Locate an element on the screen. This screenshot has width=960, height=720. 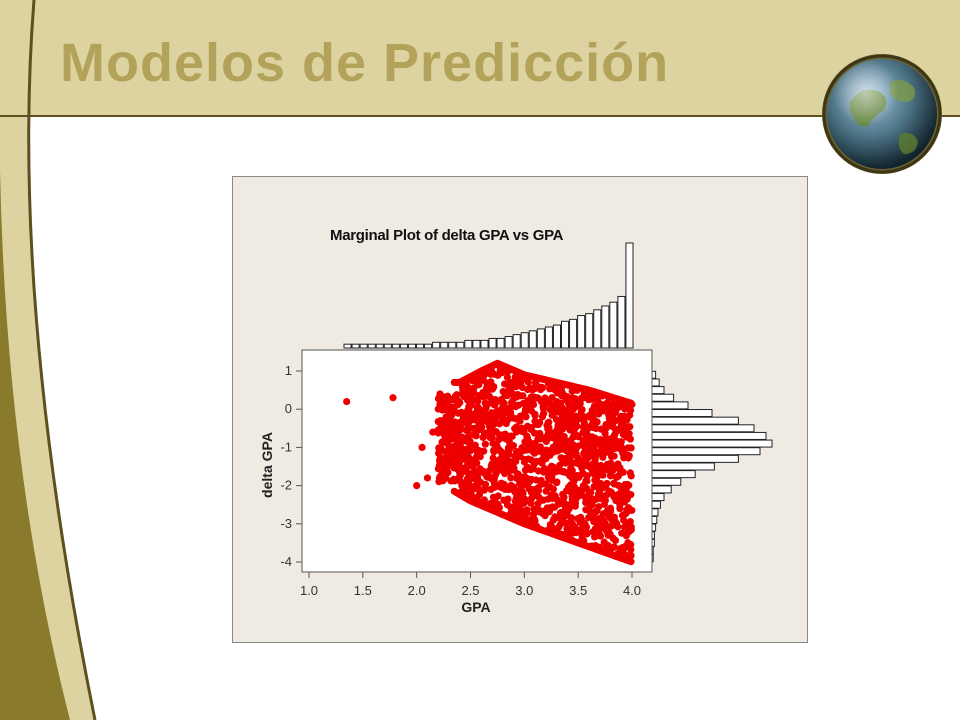
y-tick-label: -1 is located at coordinates (286, 446).